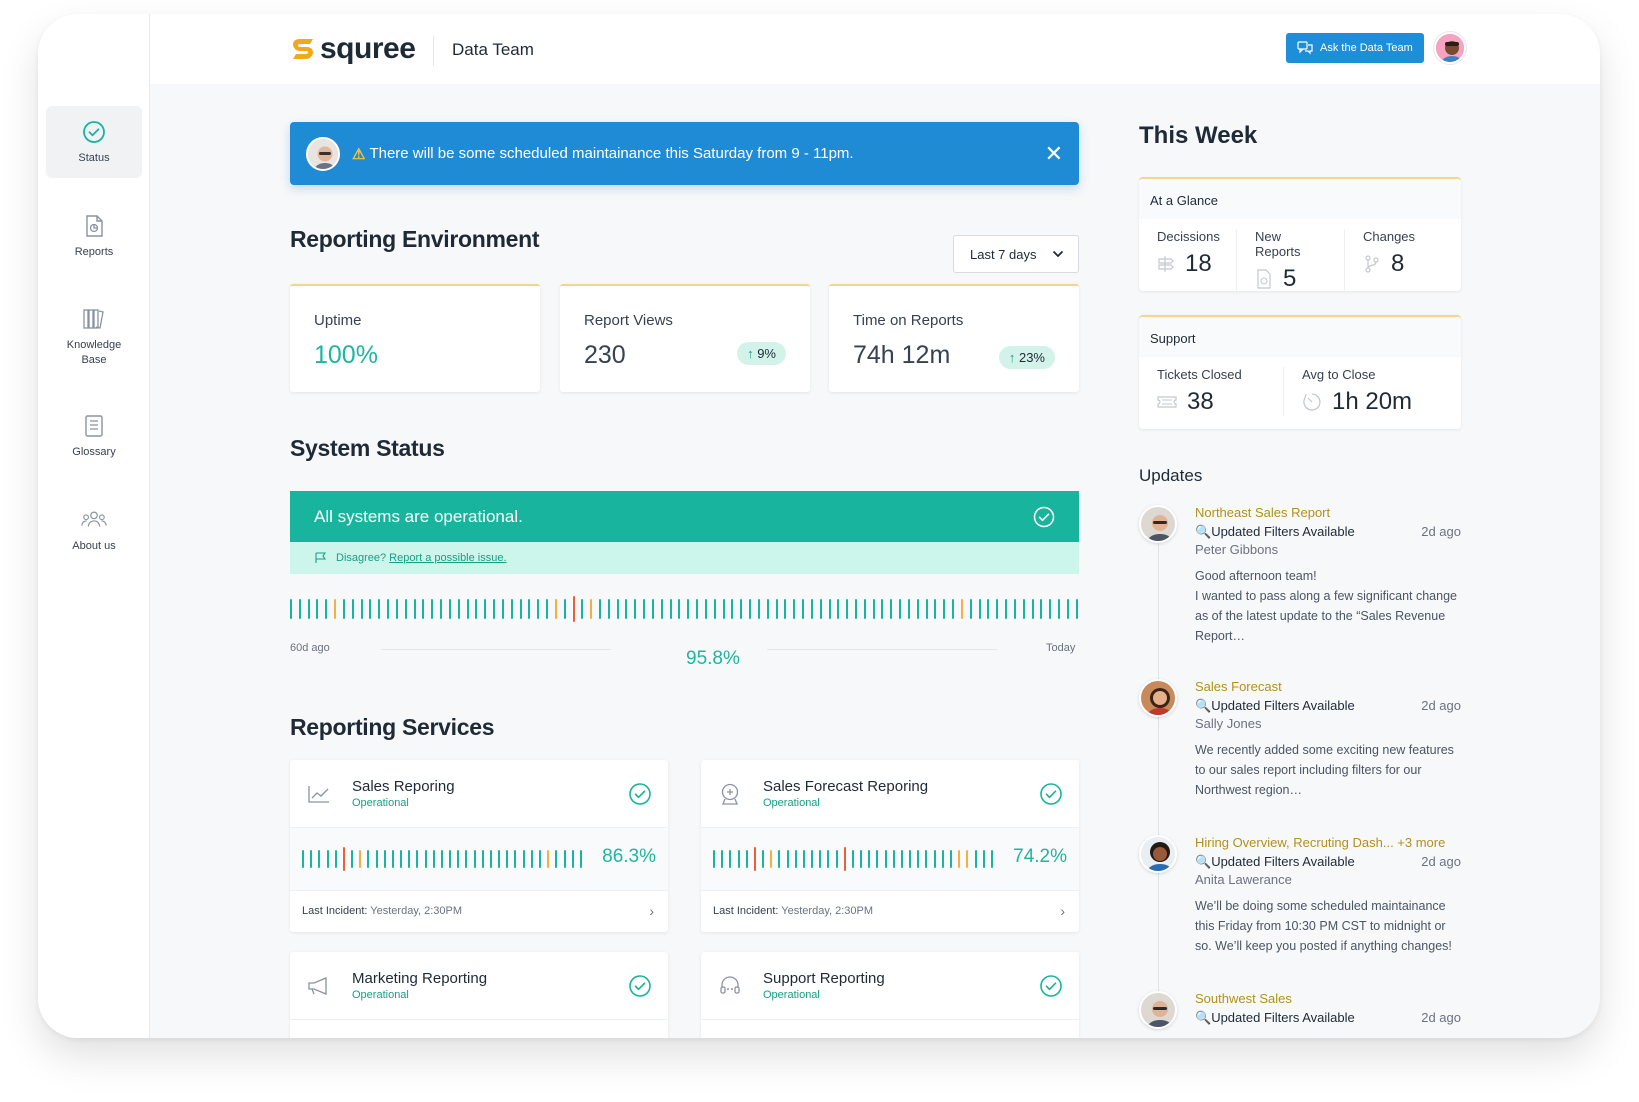  What do you see at coordinates (303, 49) in the screenshot?
I see `logo-mark-icon` at bounding box center [303, 49].